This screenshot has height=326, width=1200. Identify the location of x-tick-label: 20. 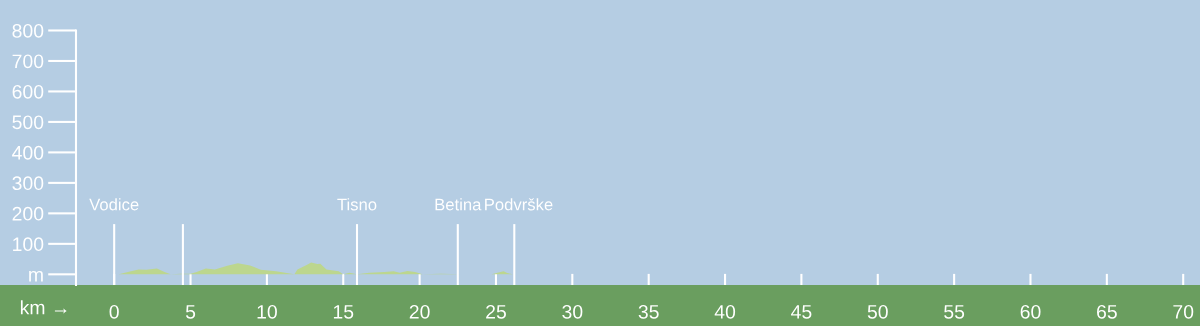
(419, 311).